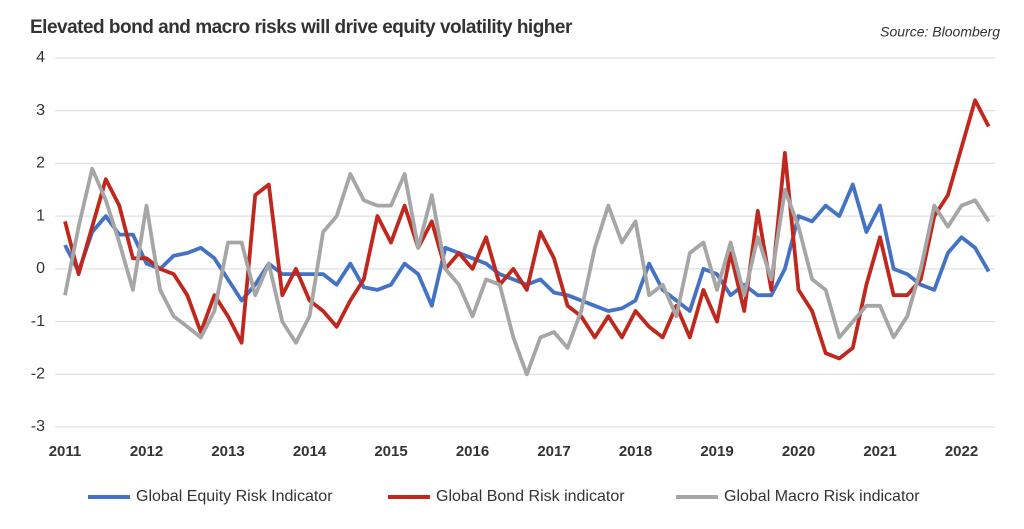  What do you see at coordinates (635, 451) in the screenshot?
I see `x-tick-label: 2018` at bounding box center [635, 451].